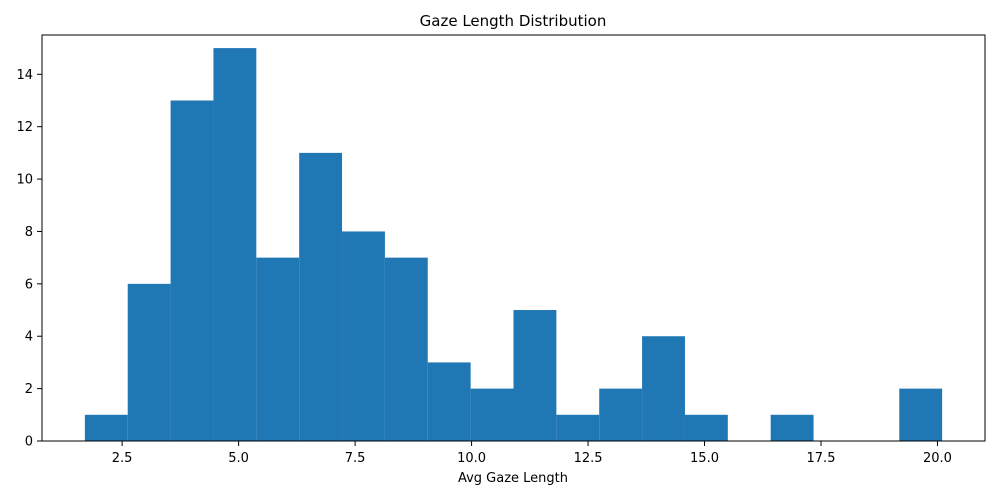 This screenshot has height=500, width=1000. What do you see at coordinates (24, 180) in the screenshot?
I see `y-tick-label: 10` at bounding box center [24, 180].